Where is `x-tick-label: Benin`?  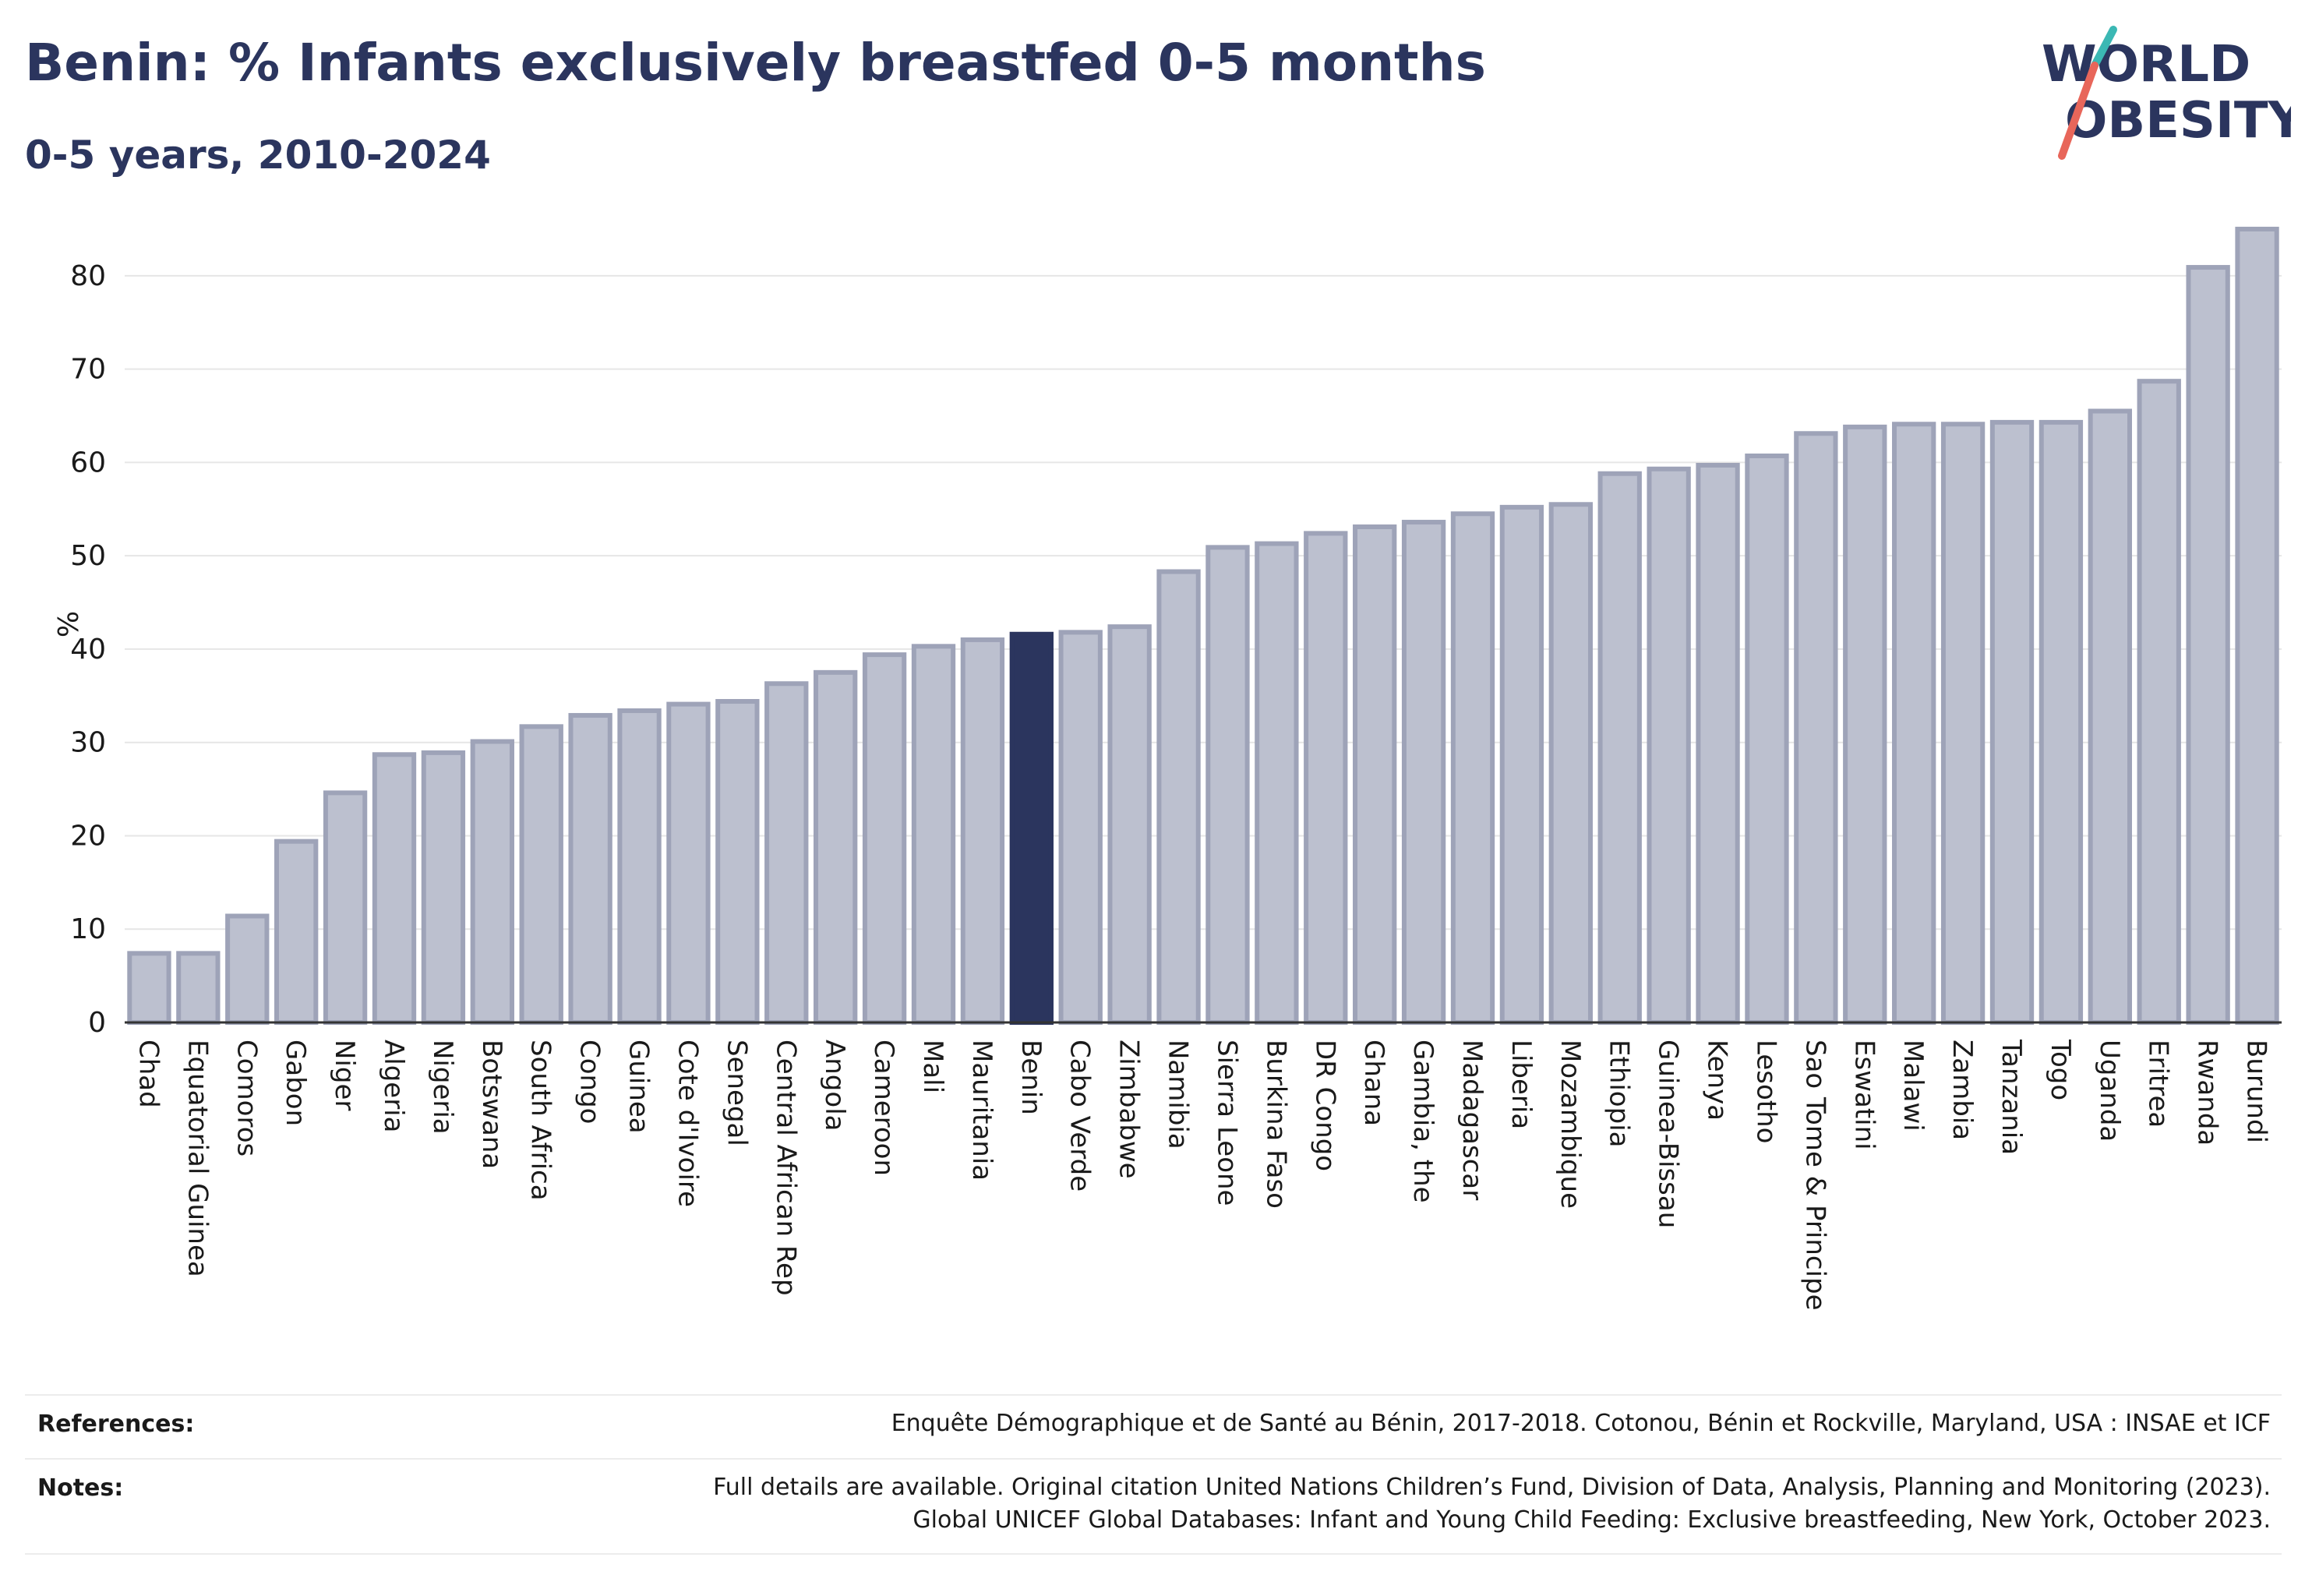
x-tick-label: Benin is located at coordinates (1031, 1077).